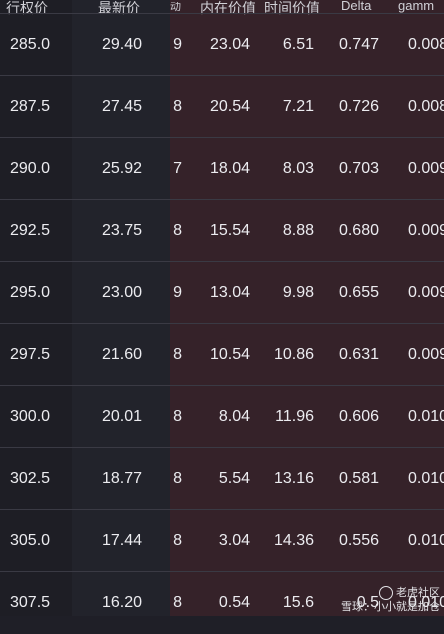 This screenshot has height=634, width=444. I want to click on cell-change: 7, so click(177, 168).